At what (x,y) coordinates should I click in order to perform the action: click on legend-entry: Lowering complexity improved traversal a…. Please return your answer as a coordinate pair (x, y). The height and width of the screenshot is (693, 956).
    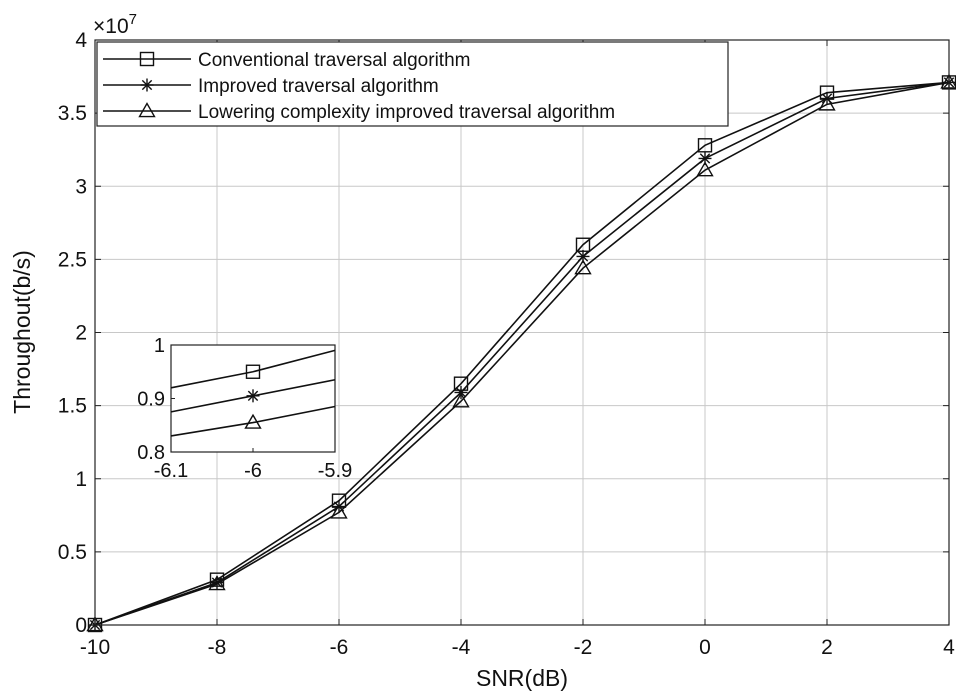
    Looking at the image, I should click on (359, 112).